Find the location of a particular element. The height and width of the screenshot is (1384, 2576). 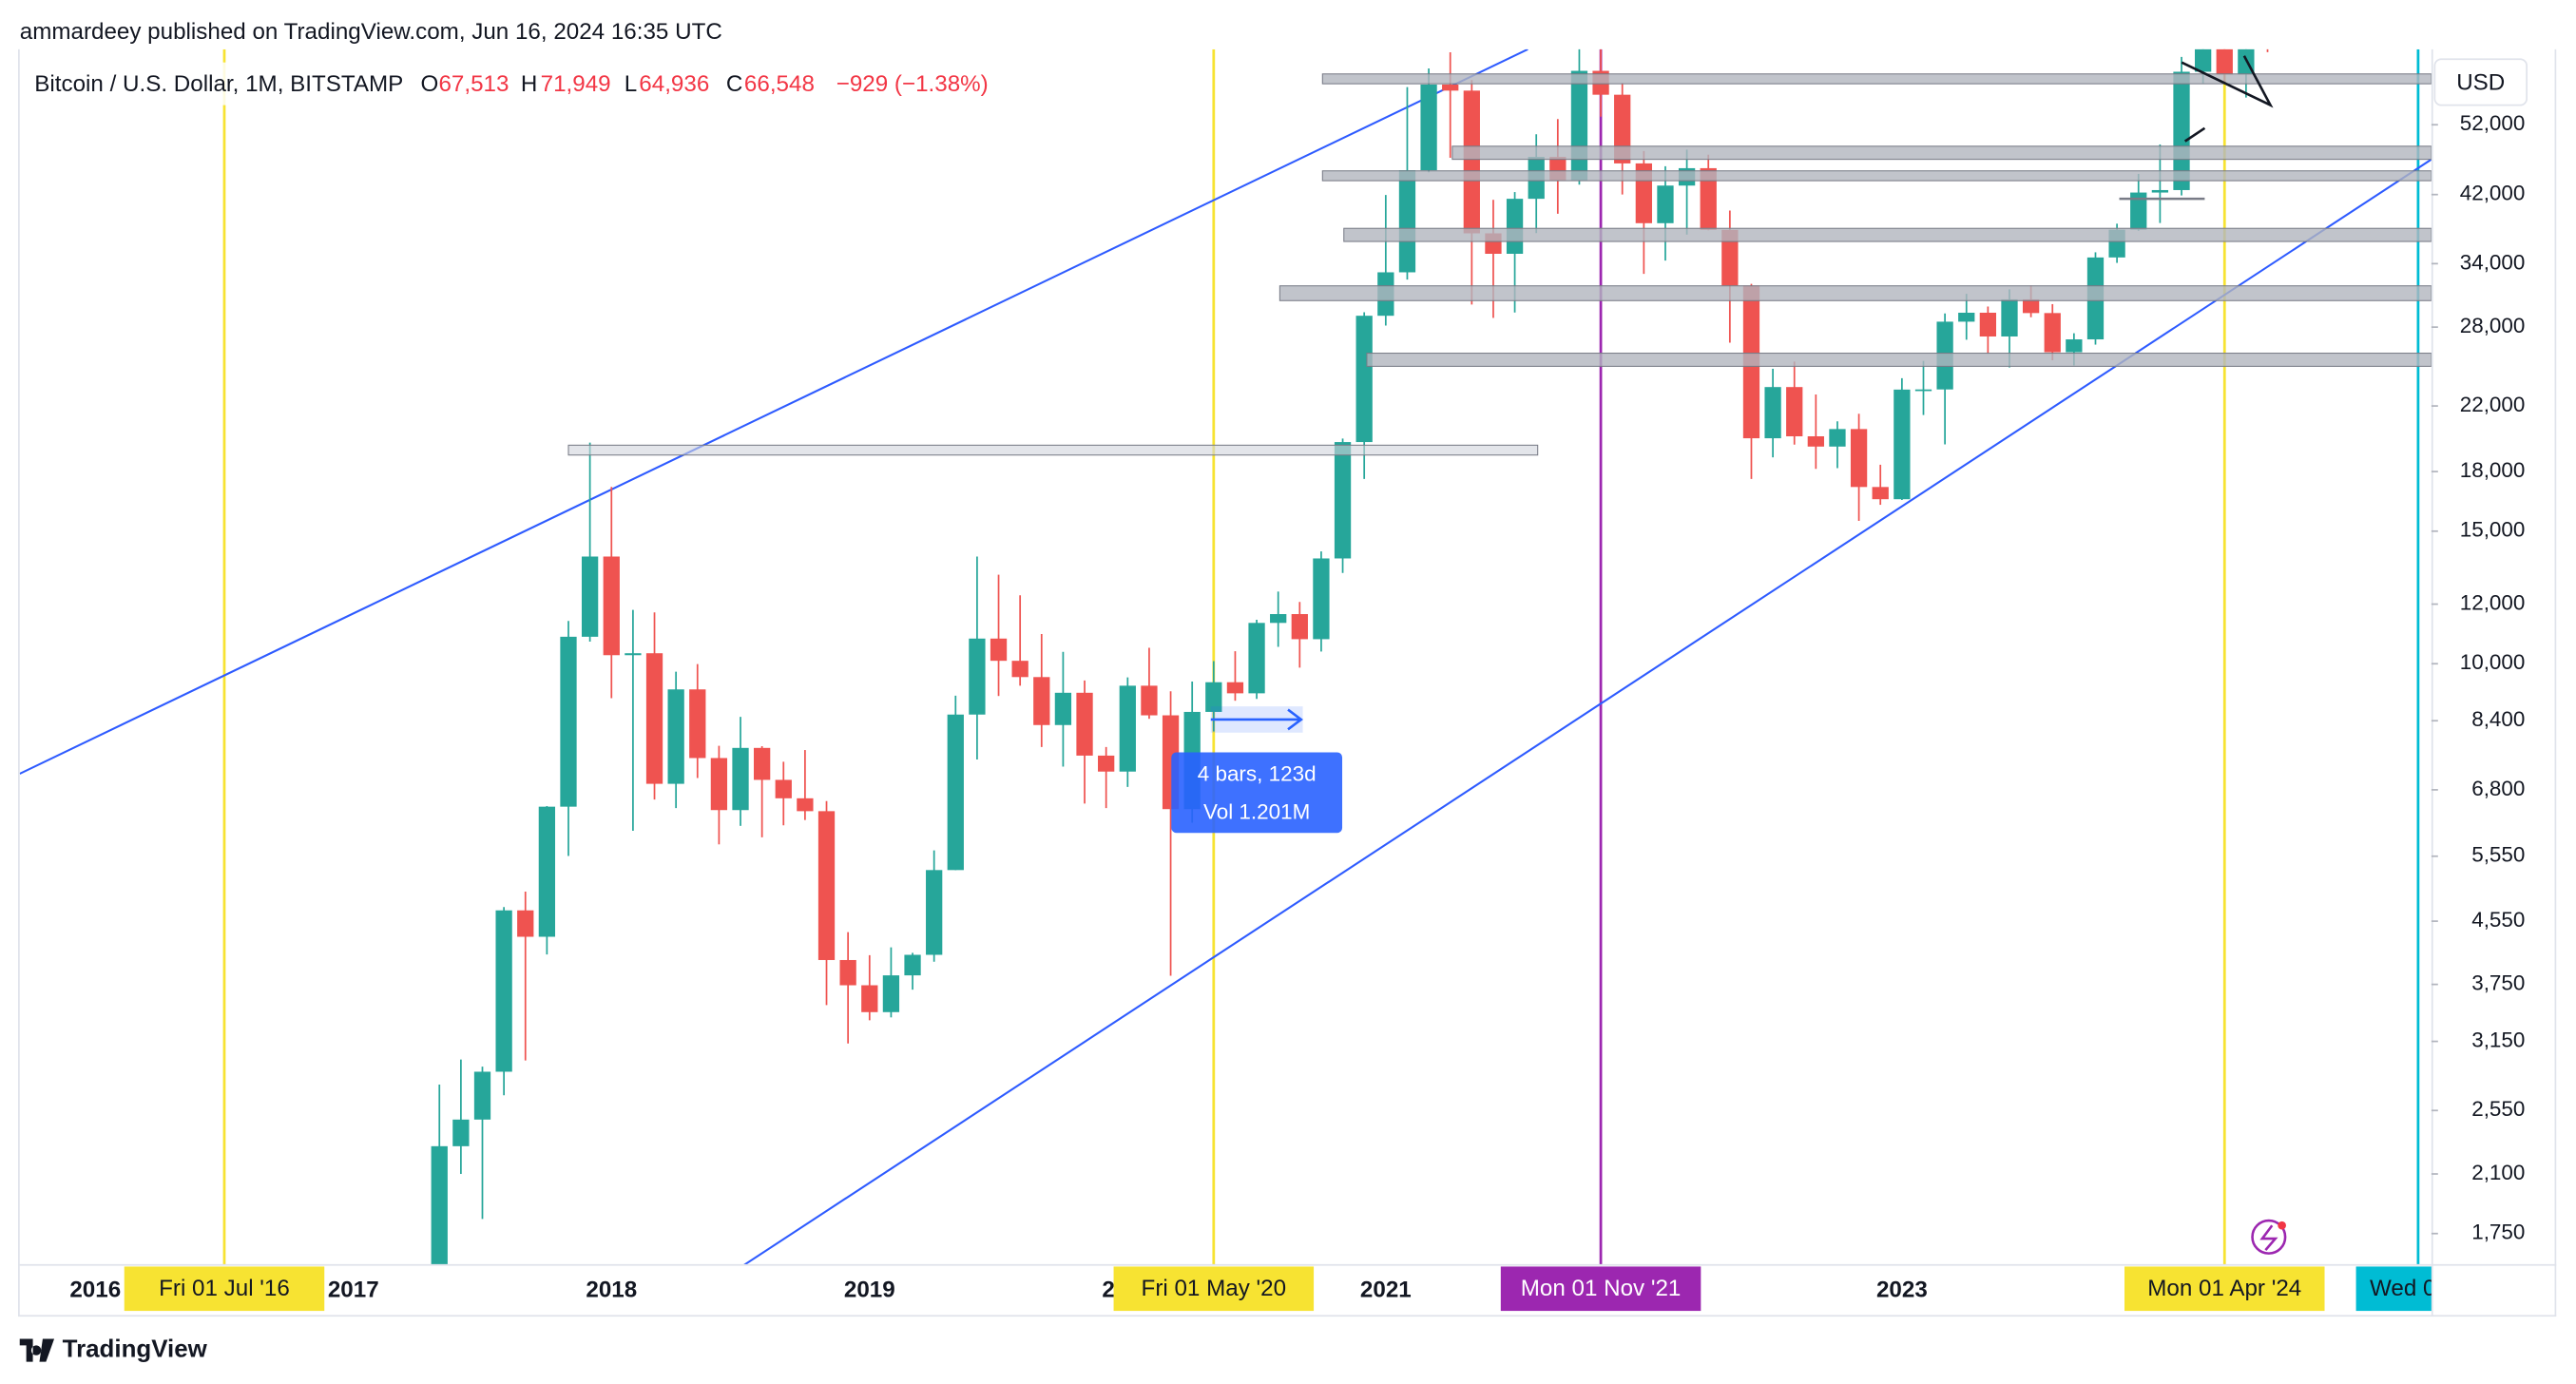

date-label: Fri 01 Jul '16 is located at coordinates (224, 1288).